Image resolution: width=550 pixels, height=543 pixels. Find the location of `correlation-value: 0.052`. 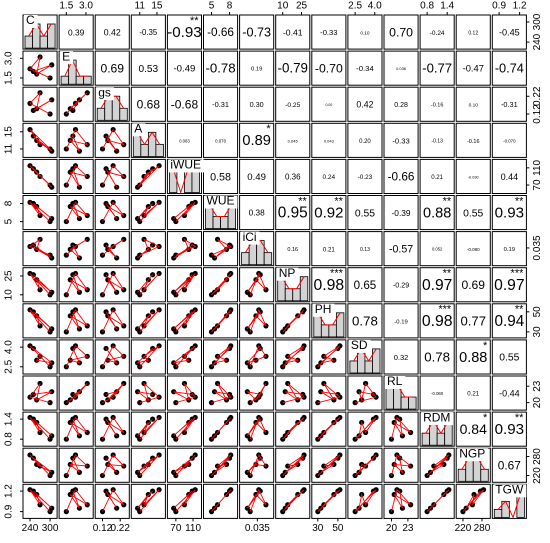

correlation-value: 0.052 is located at coordinates (437, 249).